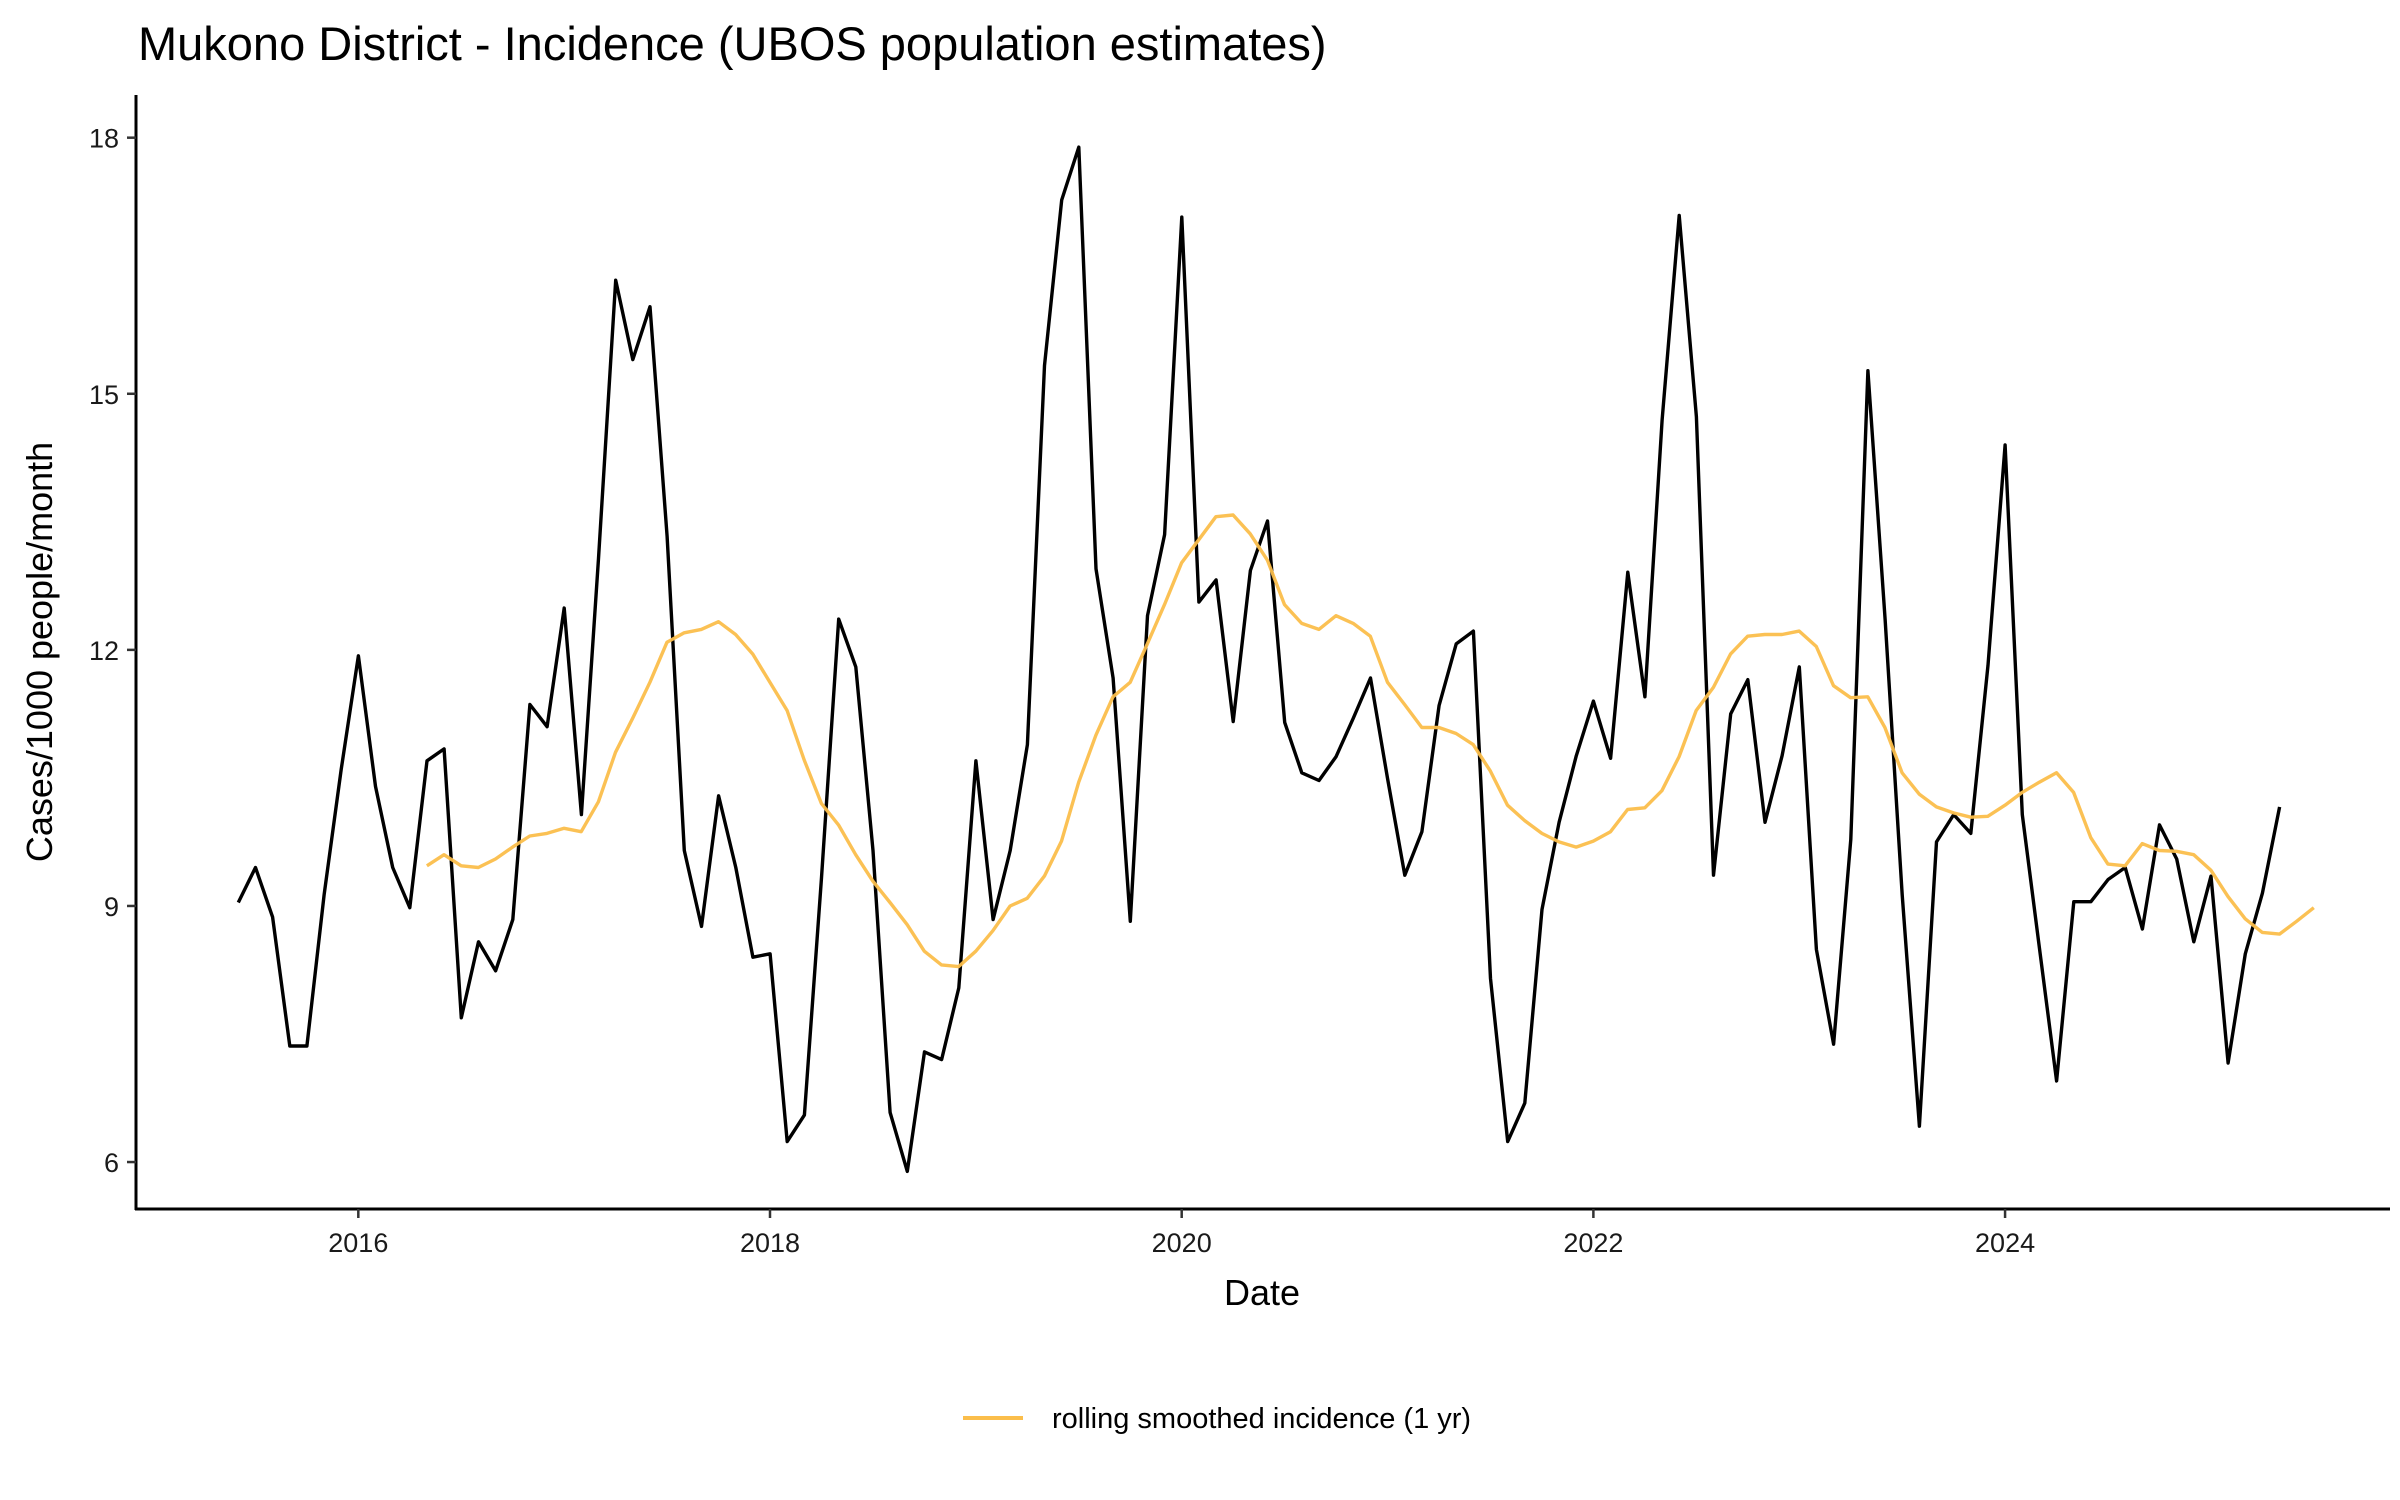 Image resolution: width=2400 pixels, height=1500 pixels. Describe the element at coordinates (358, 1243) in the screenshot. I see `x-tick-label: 2016` at that location.